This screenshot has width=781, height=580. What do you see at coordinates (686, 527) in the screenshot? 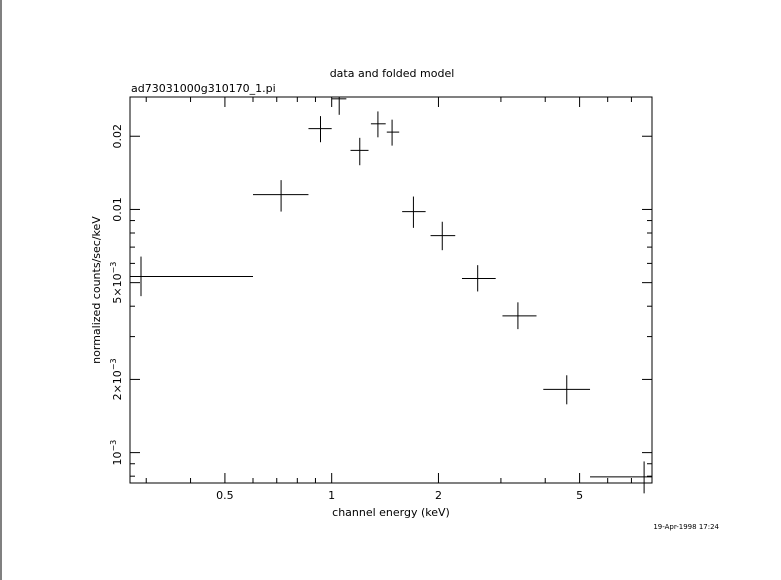
I see `timestamp: 19-Apr-1998 17:24` at bounding box center [686, 527].